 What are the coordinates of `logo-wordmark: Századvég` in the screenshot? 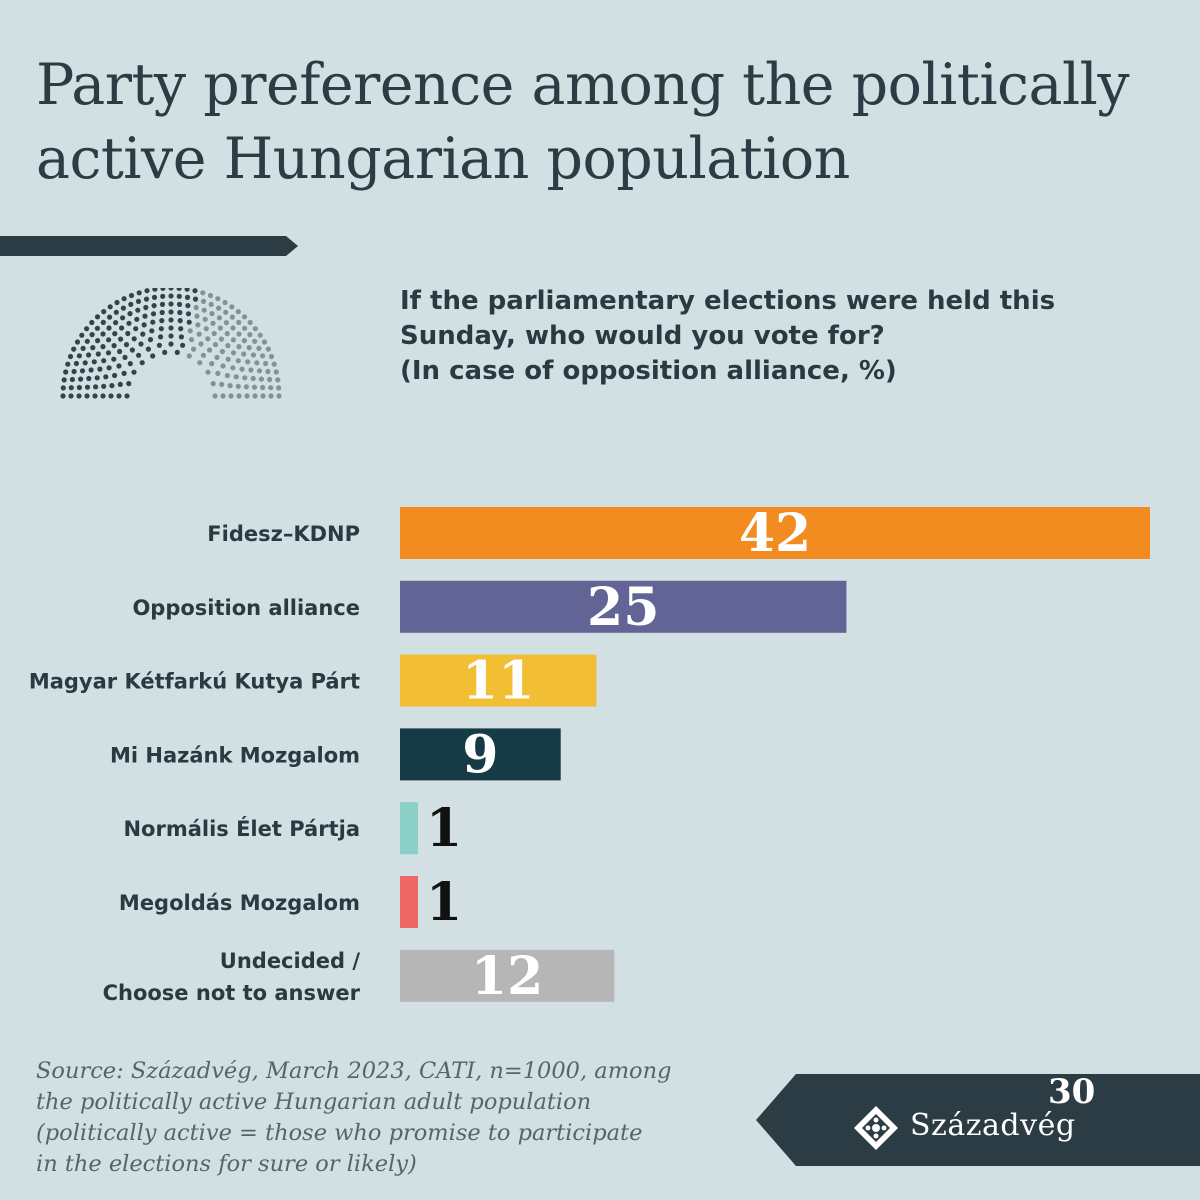 It's located at (993, 1125).